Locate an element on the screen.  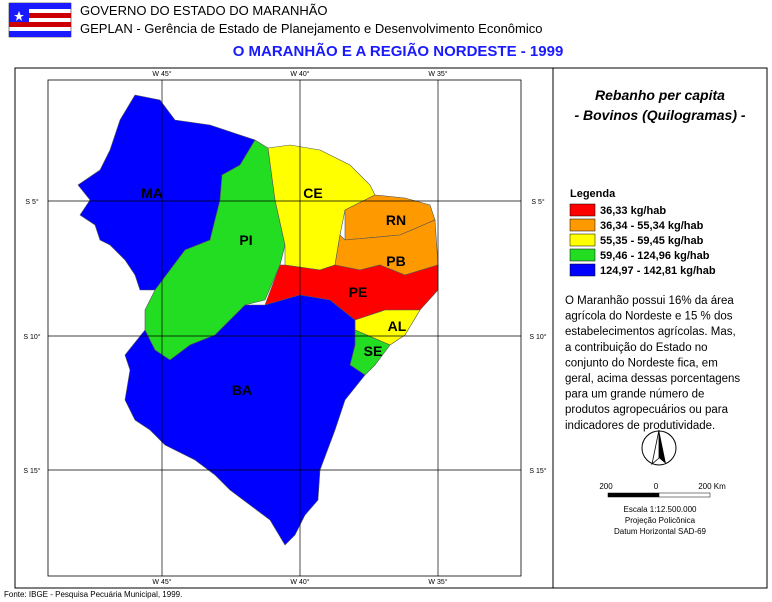
scale-label: 200 is located at coordinates (606, 486).